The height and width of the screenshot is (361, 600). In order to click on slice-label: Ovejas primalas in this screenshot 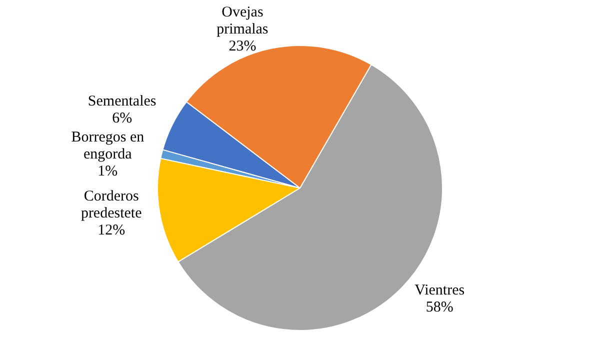, I will do `click(242, 21)`.